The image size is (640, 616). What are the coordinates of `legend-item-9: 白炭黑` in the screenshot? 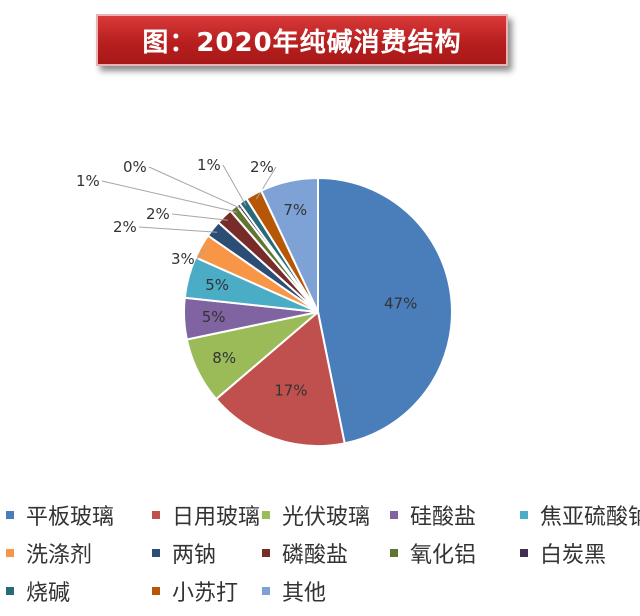 It's located at (563, 553).